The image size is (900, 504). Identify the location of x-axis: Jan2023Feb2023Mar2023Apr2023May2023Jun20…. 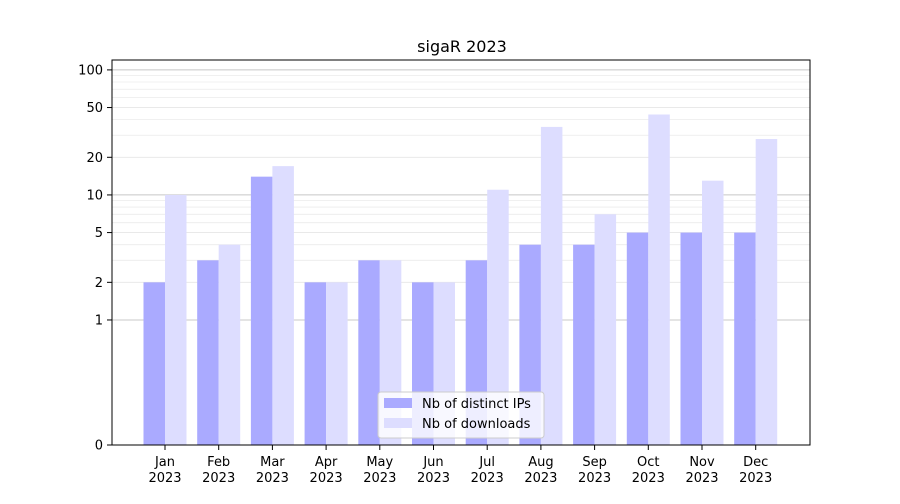
(460, 465).